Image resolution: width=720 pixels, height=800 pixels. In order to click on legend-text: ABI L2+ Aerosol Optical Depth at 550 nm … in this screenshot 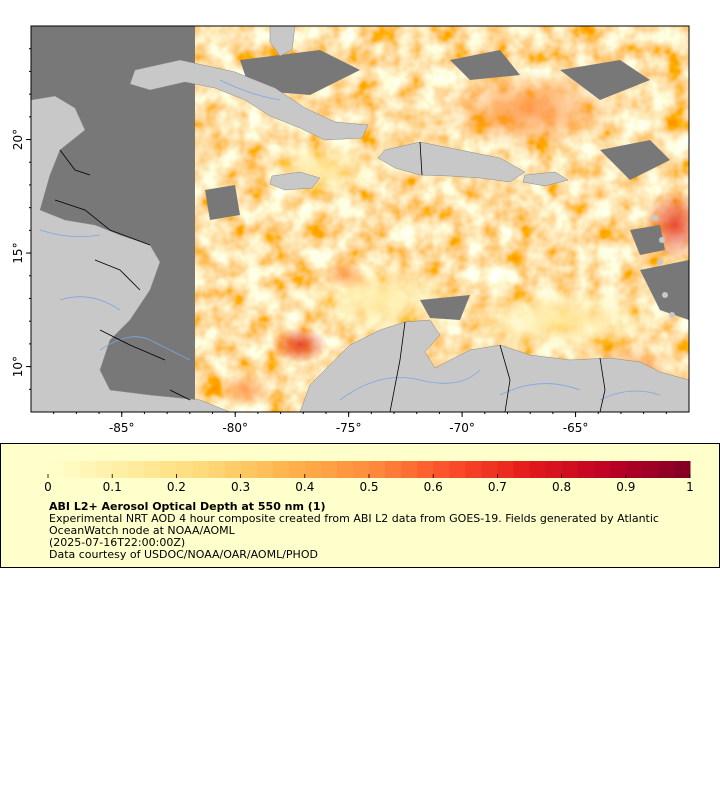, I will do `click(379, 531)`.